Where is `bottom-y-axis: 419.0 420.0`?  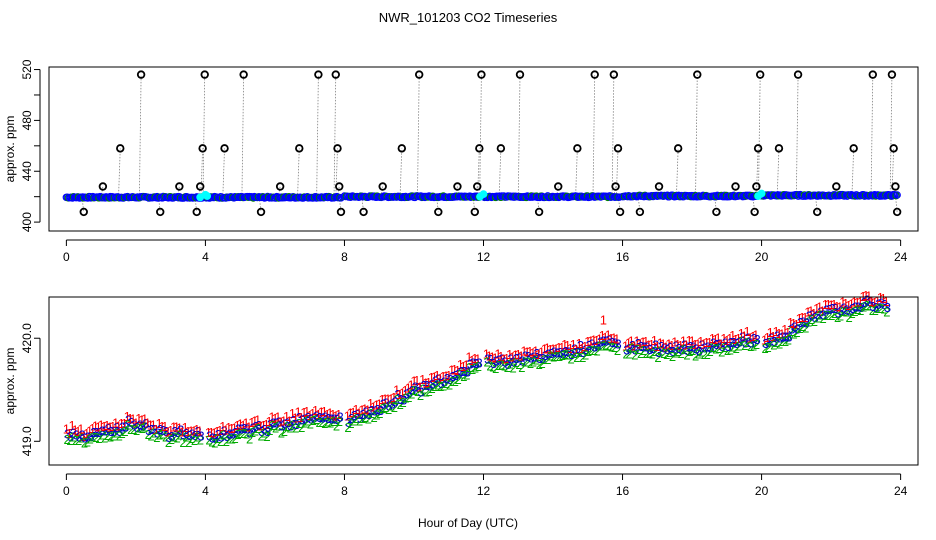 bottom-y-axis: 419.0 420.0 is located at coordinates (30, 389).